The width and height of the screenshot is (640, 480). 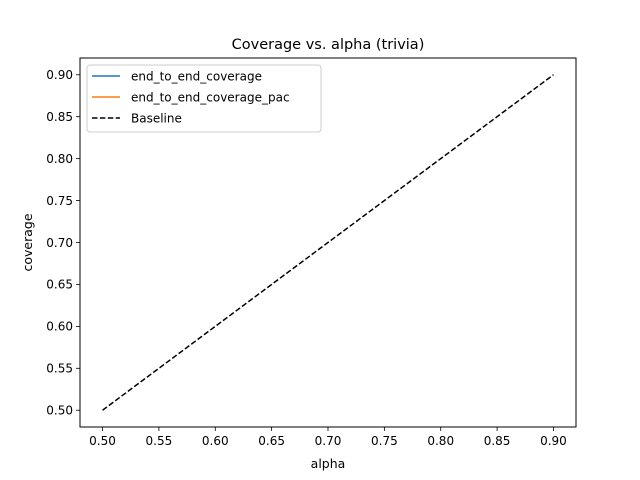 I want to click on chart-title: Coverage vs. alpha (trivia), so click(x=328, y=45).